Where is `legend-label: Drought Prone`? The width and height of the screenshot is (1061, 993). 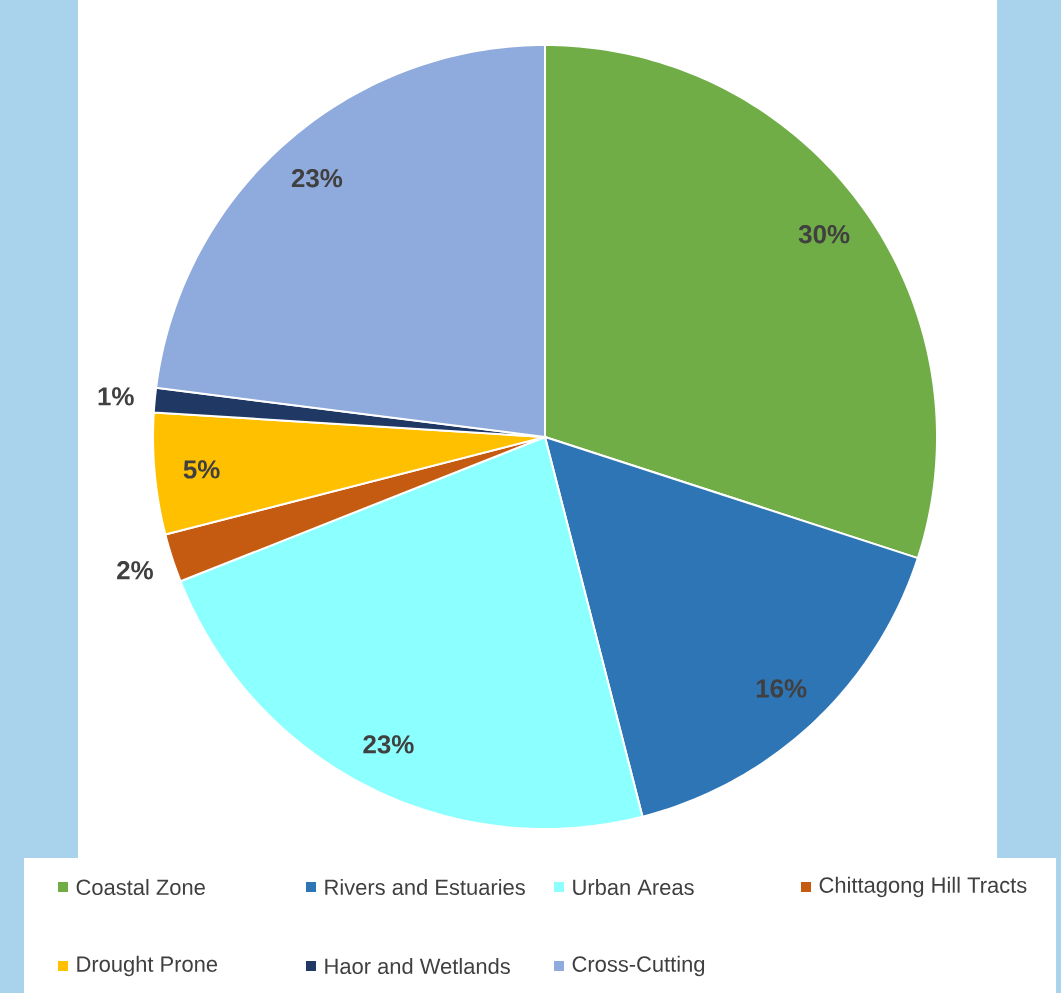 legend-label: Drought Prone is located at coordinates (147, 966).